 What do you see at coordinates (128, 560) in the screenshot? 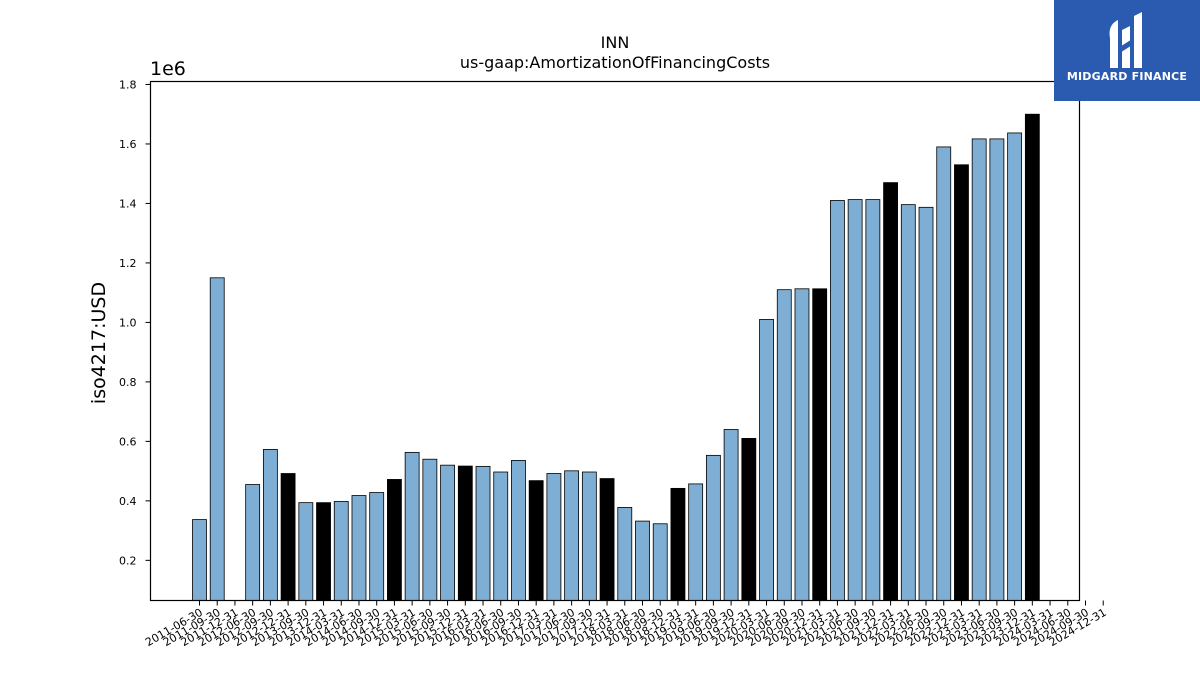
I see `y-tick-label: 0.2` at bounding box center [128, 560].